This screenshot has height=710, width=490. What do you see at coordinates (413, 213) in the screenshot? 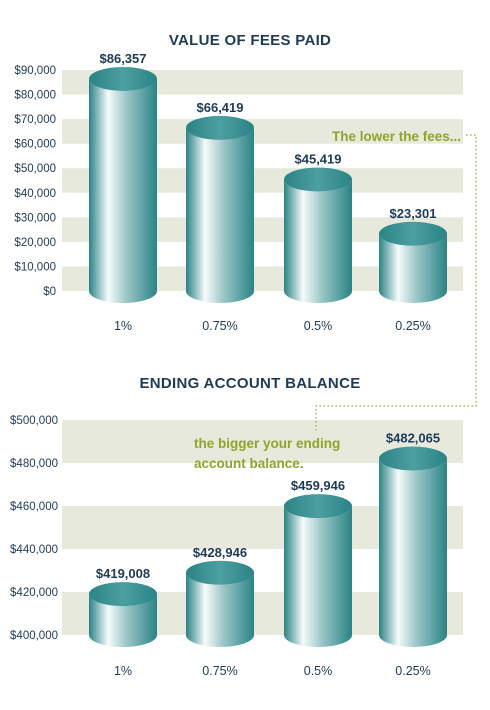
I see `fees-paid-value-label: $23,301` at bounding box center [413, 213].